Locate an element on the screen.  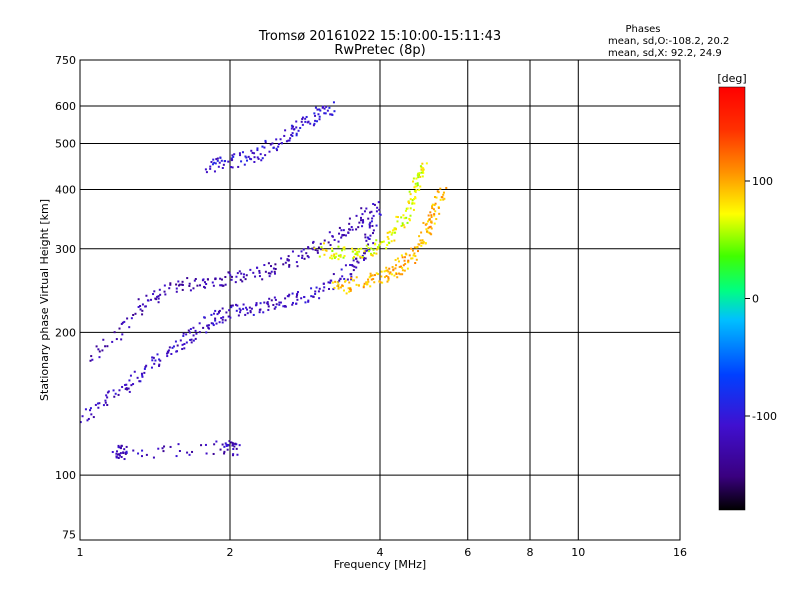
x-tick-label: 2 is located at coordinates (230, 552).